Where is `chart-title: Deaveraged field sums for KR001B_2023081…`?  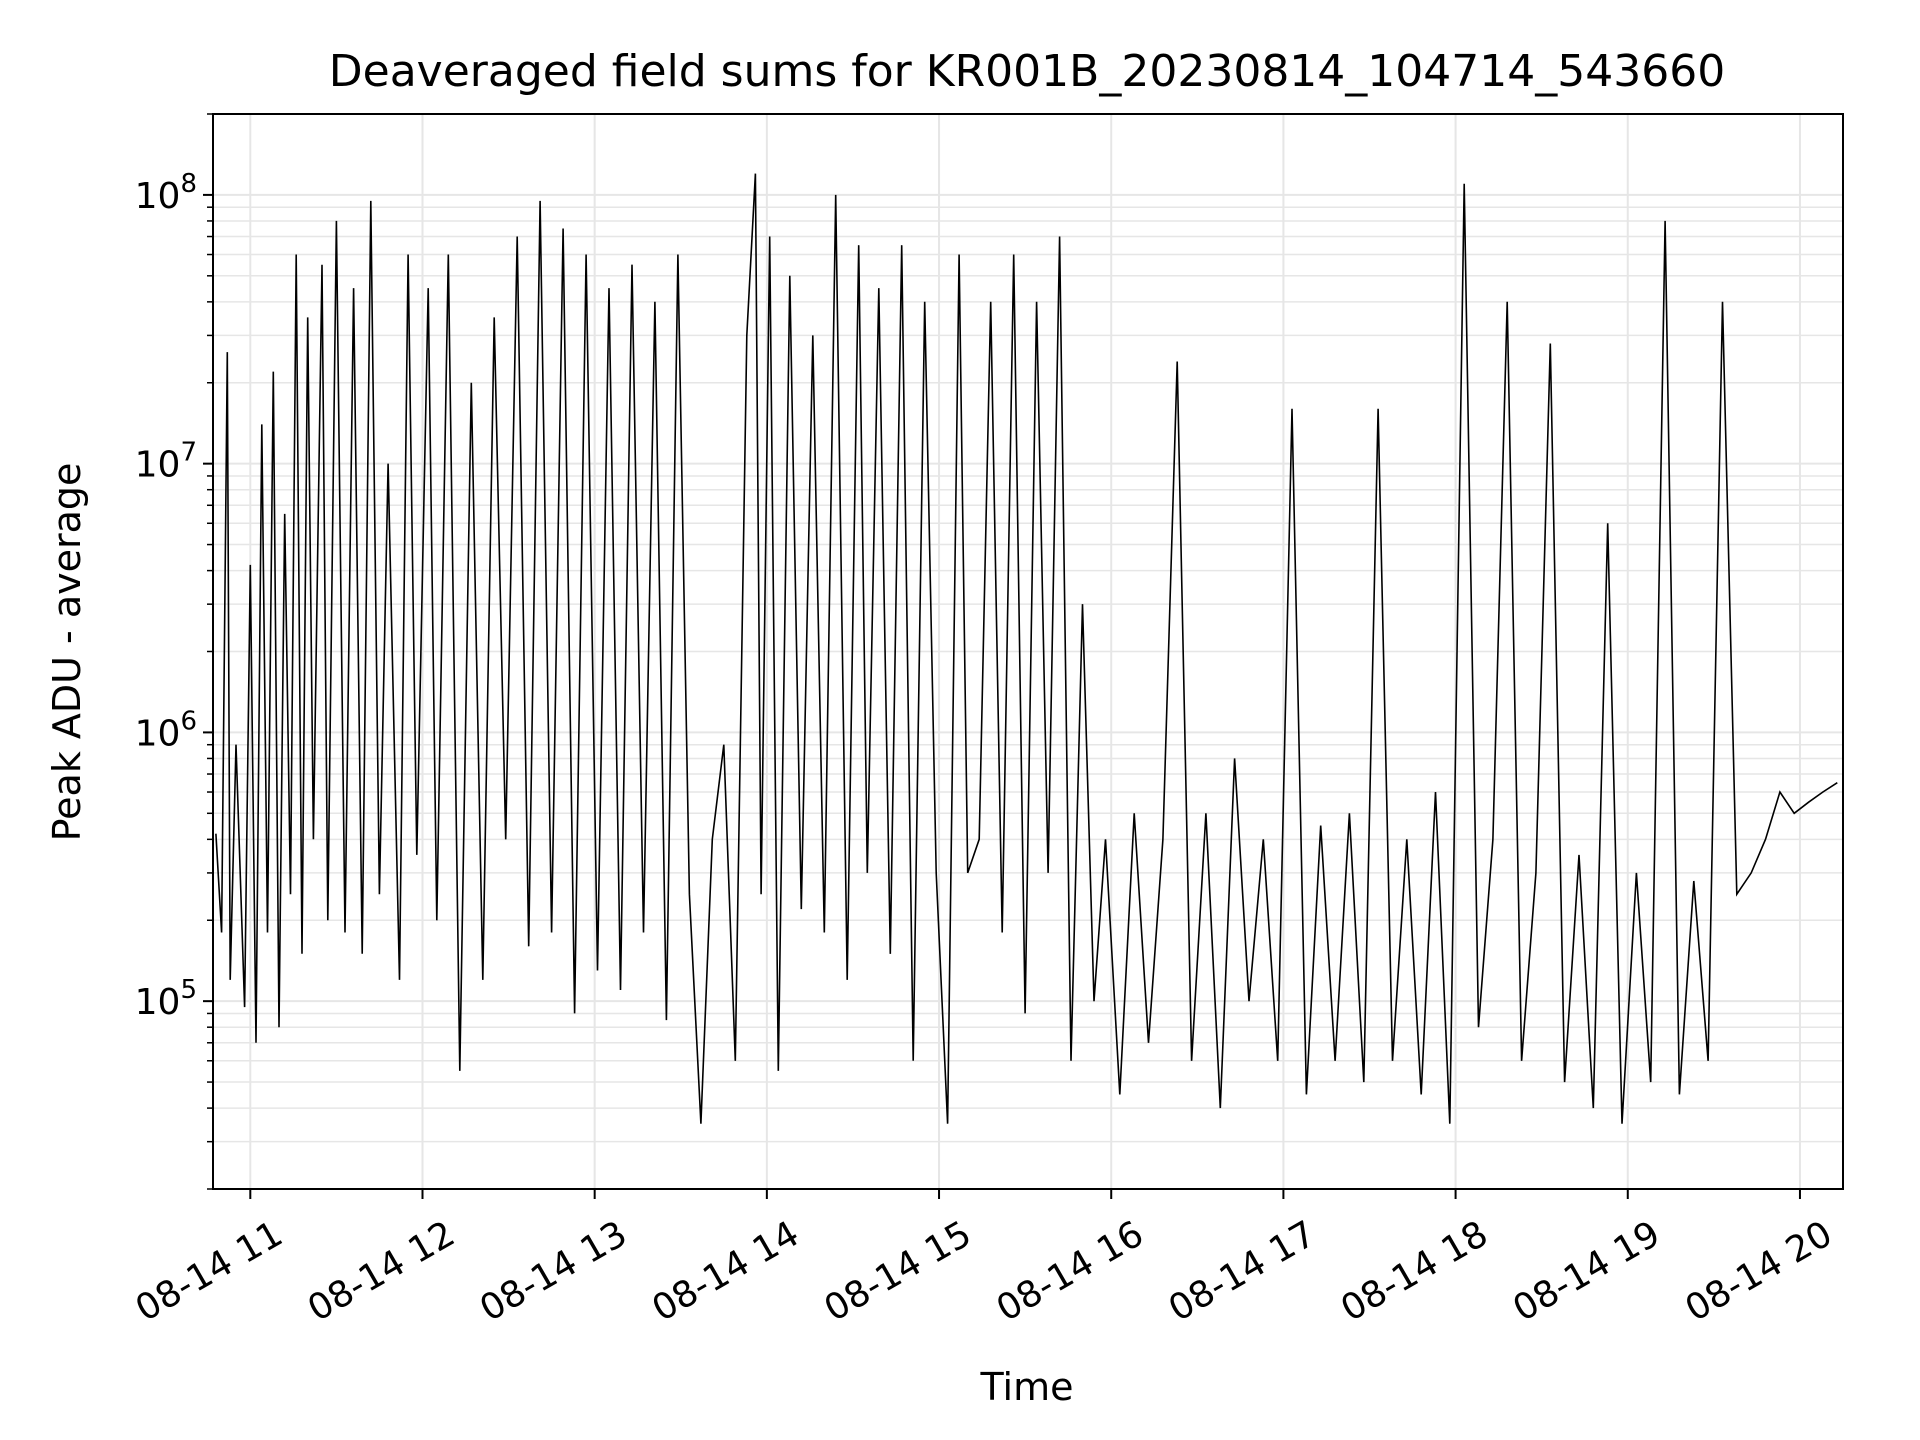 chart-title: Deaveraged field sums for KR001B_2023081… is located at coordinates (1027, 71).